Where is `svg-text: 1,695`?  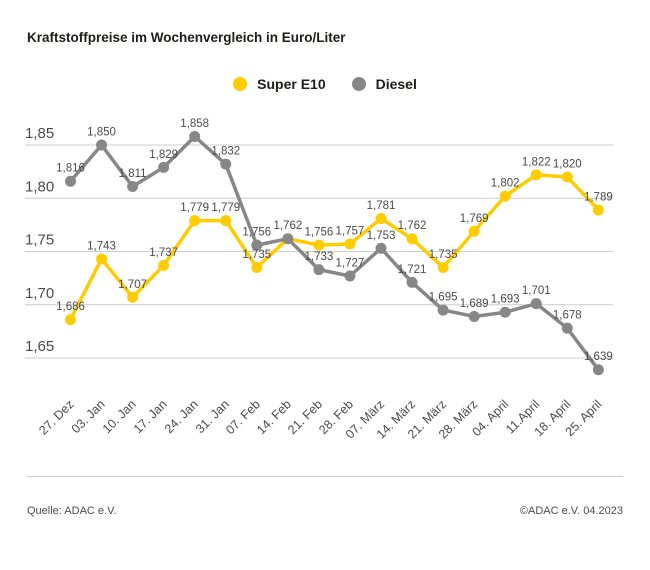
svg-text: 1,695 is located at coordinates (443, 298).